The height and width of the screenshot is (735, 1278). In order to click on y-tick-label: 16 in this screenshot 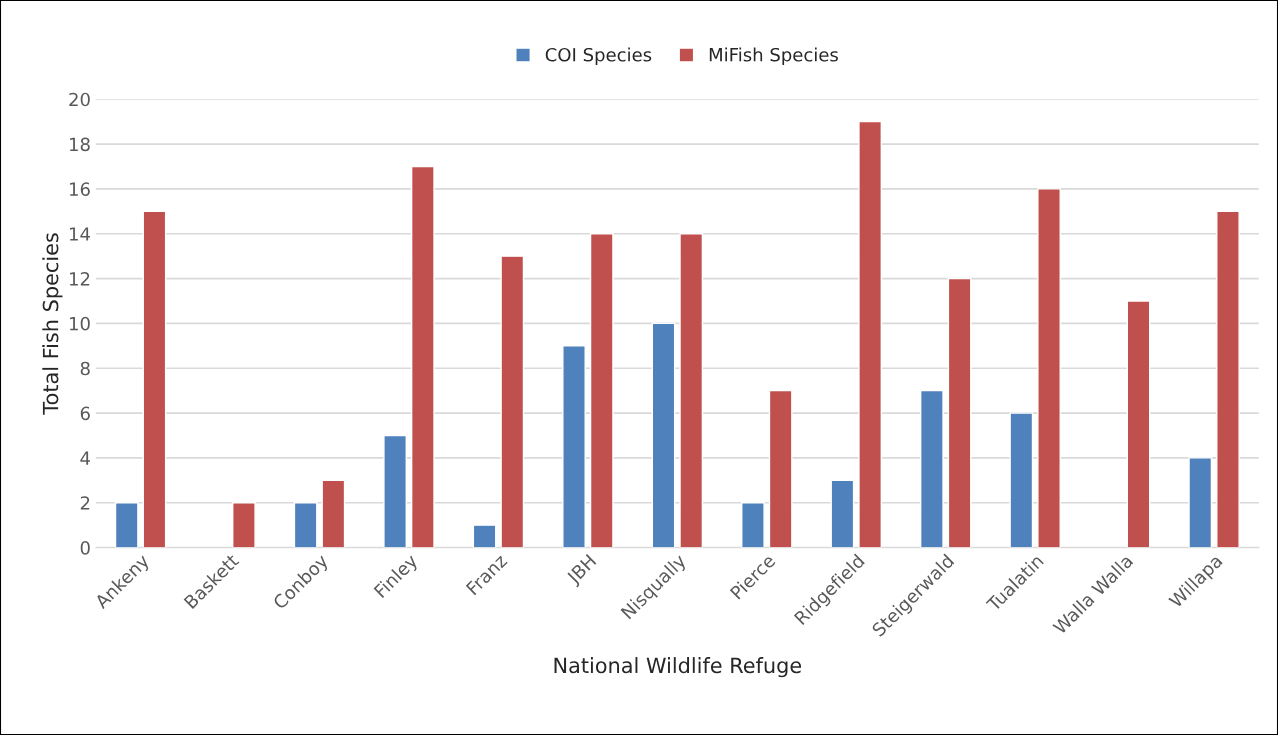, I will do `click(80, 189)`.